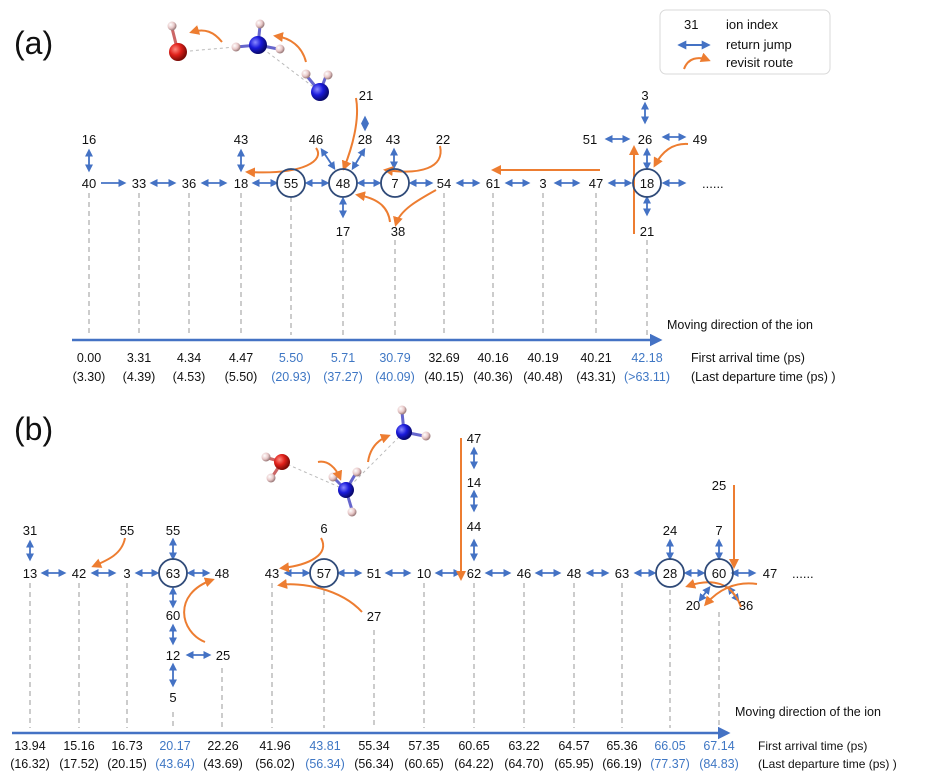  What do you see at coordinates (746, 605) in the screenshot?
I see `branch-label: 36` at bounding box center [746, 605].